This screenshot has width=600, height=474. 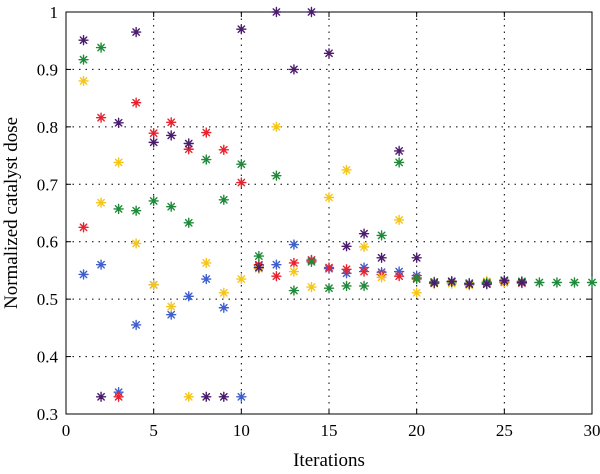 I want to click on y-tick-label: 0.9, so click(x=47, y=69).